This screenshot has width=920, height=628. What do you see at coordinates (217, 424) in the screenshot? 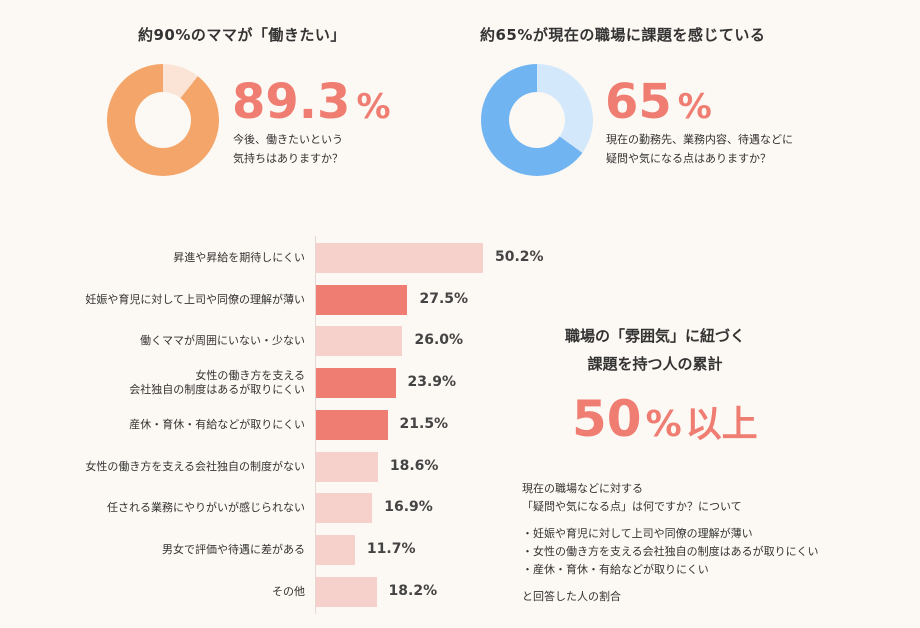
I see `category-label: 産休・育休・有給などが取りにくい` at bounding box center [217, 424].